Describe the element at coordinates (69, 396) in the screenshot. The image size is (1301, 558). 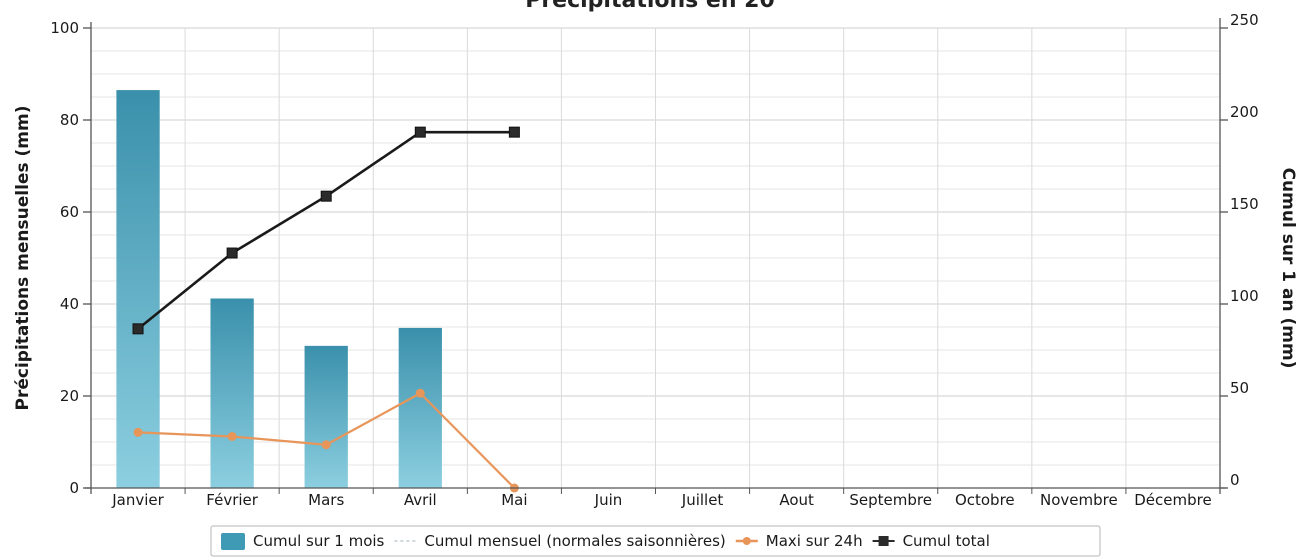
I see `left-axis-tick-label: 20` at that location.